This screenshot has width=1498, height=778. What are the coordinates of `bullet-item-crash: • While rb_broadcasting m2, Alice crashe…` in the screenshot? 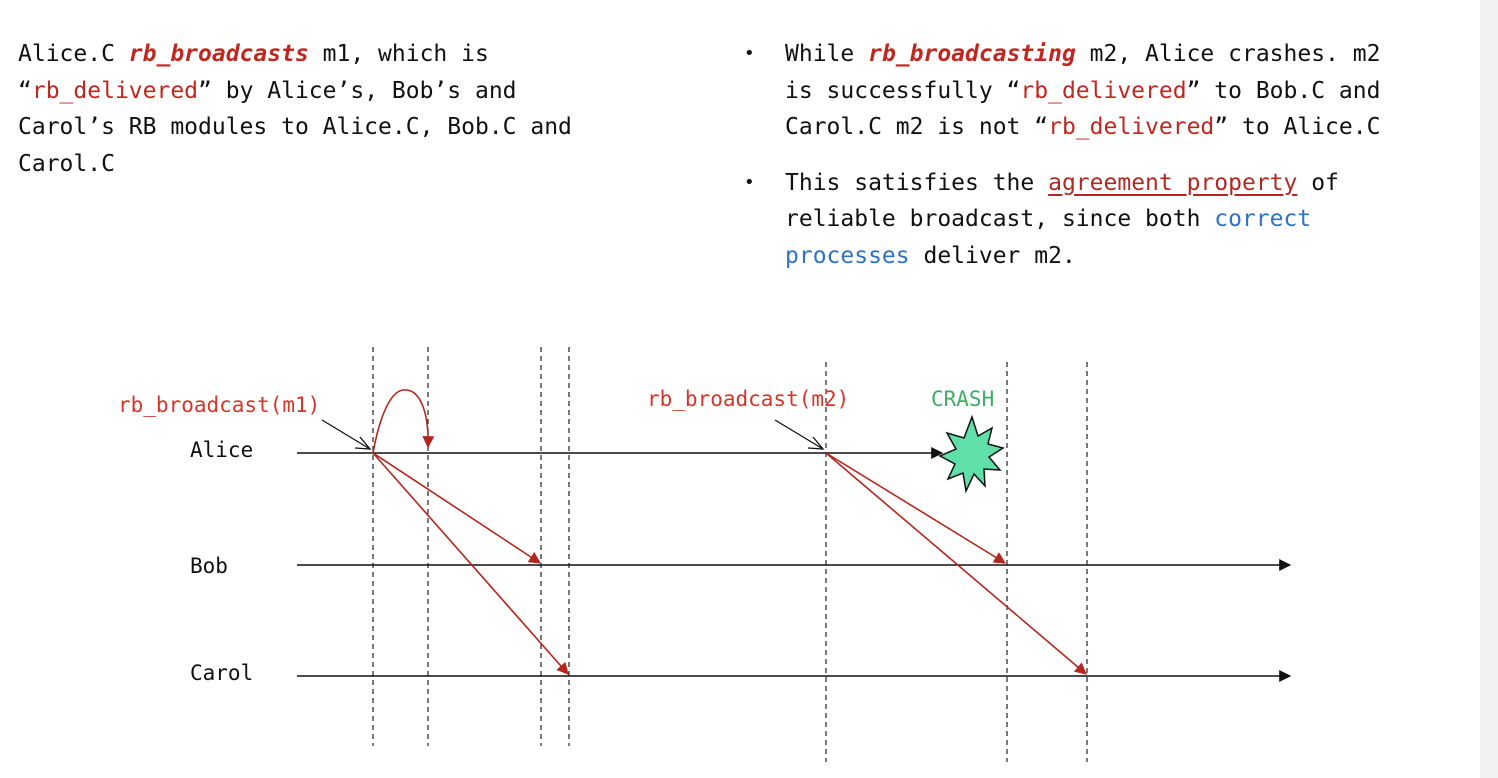 It's located at (1061, 91).